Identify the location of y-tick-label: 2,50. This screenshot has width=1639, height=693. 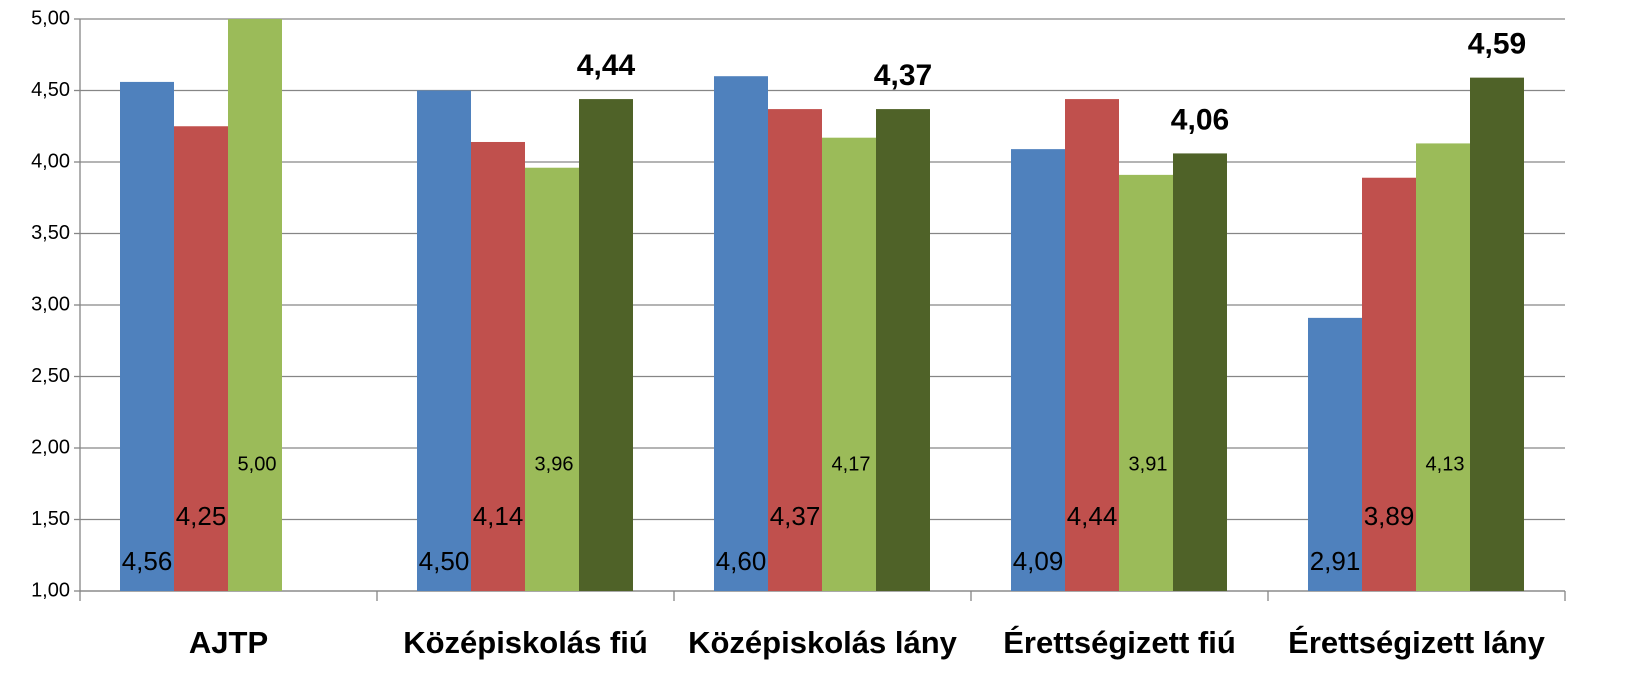
(50, 376).